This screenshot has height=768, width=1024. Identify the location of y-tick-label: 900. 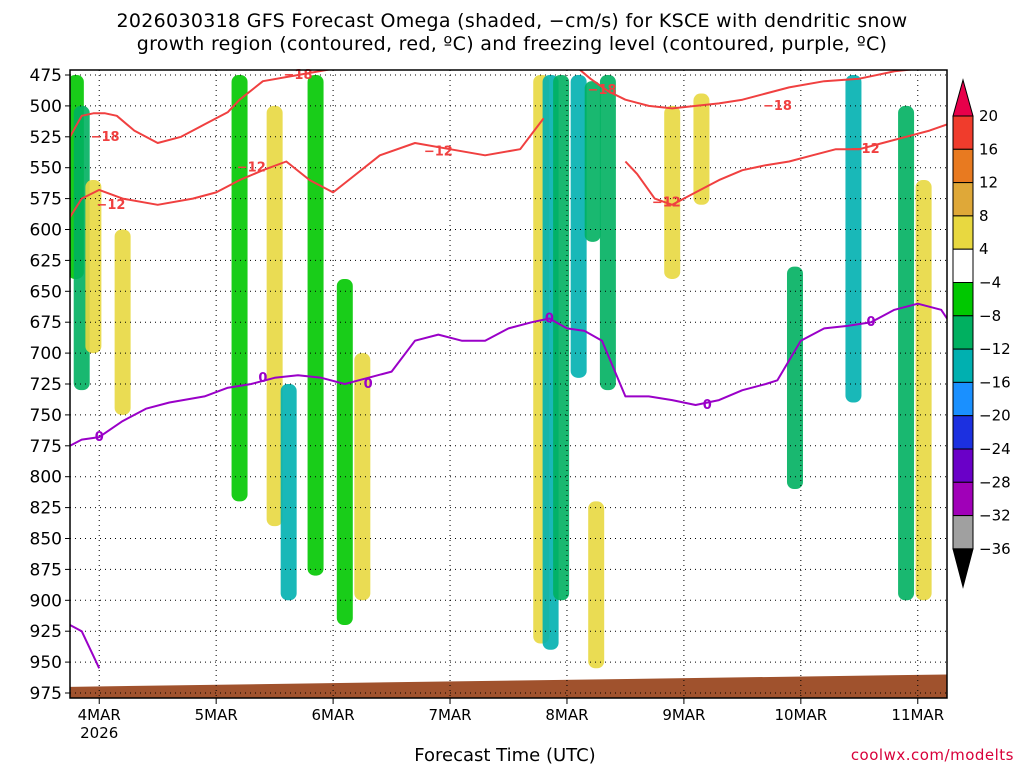
(46, 601).